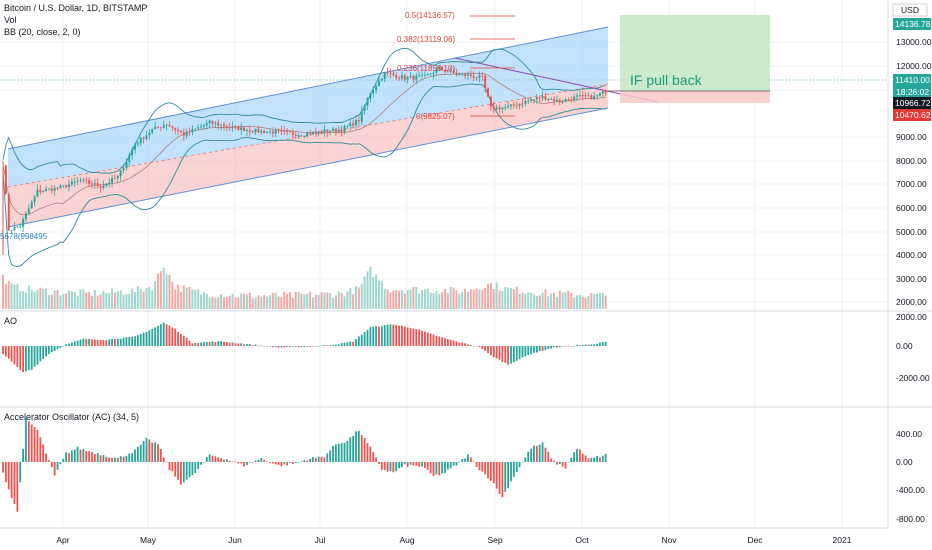  Describe the element at coordinates (695, 53) in the screenshot. I see `profit-zone` at that location.